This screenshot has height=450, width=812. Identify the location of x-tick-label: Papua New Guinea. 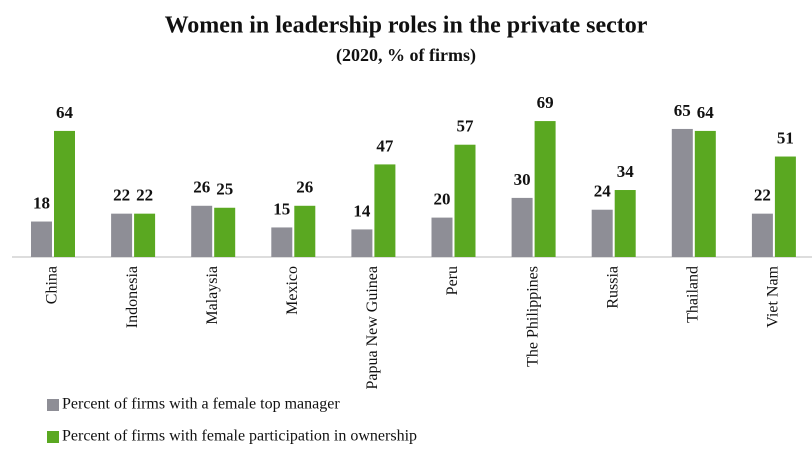
(372, 328).